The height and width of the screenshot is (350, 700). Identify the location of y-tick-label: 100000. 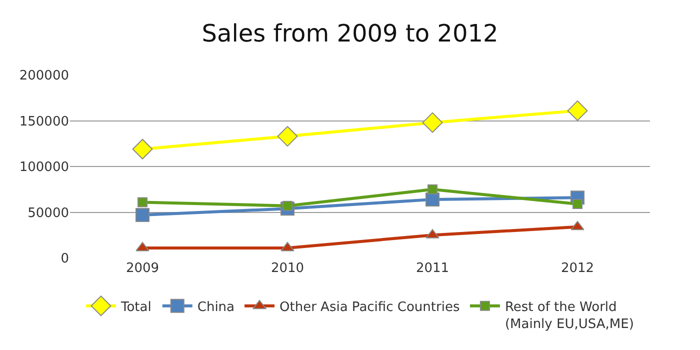
(44, 168).